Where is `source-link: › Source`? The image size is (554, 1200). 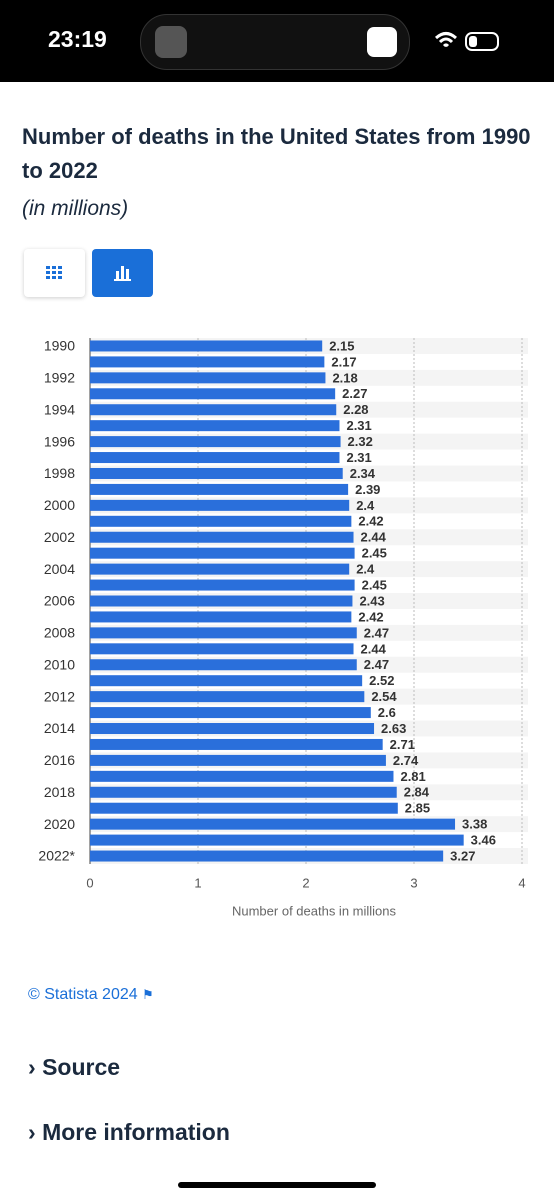 source-link: › Source is located at coordinates (74, 1067).